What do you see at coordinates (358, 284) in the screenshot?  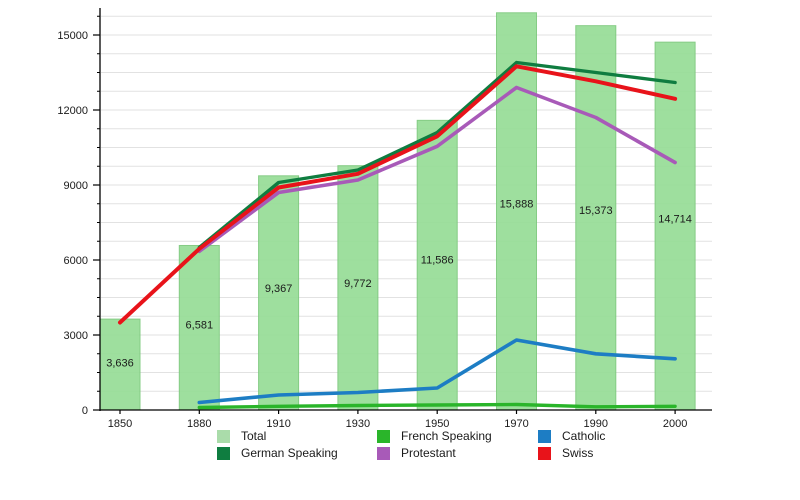 I see `svg-text: 9,772` at bounding box center [358, 284].